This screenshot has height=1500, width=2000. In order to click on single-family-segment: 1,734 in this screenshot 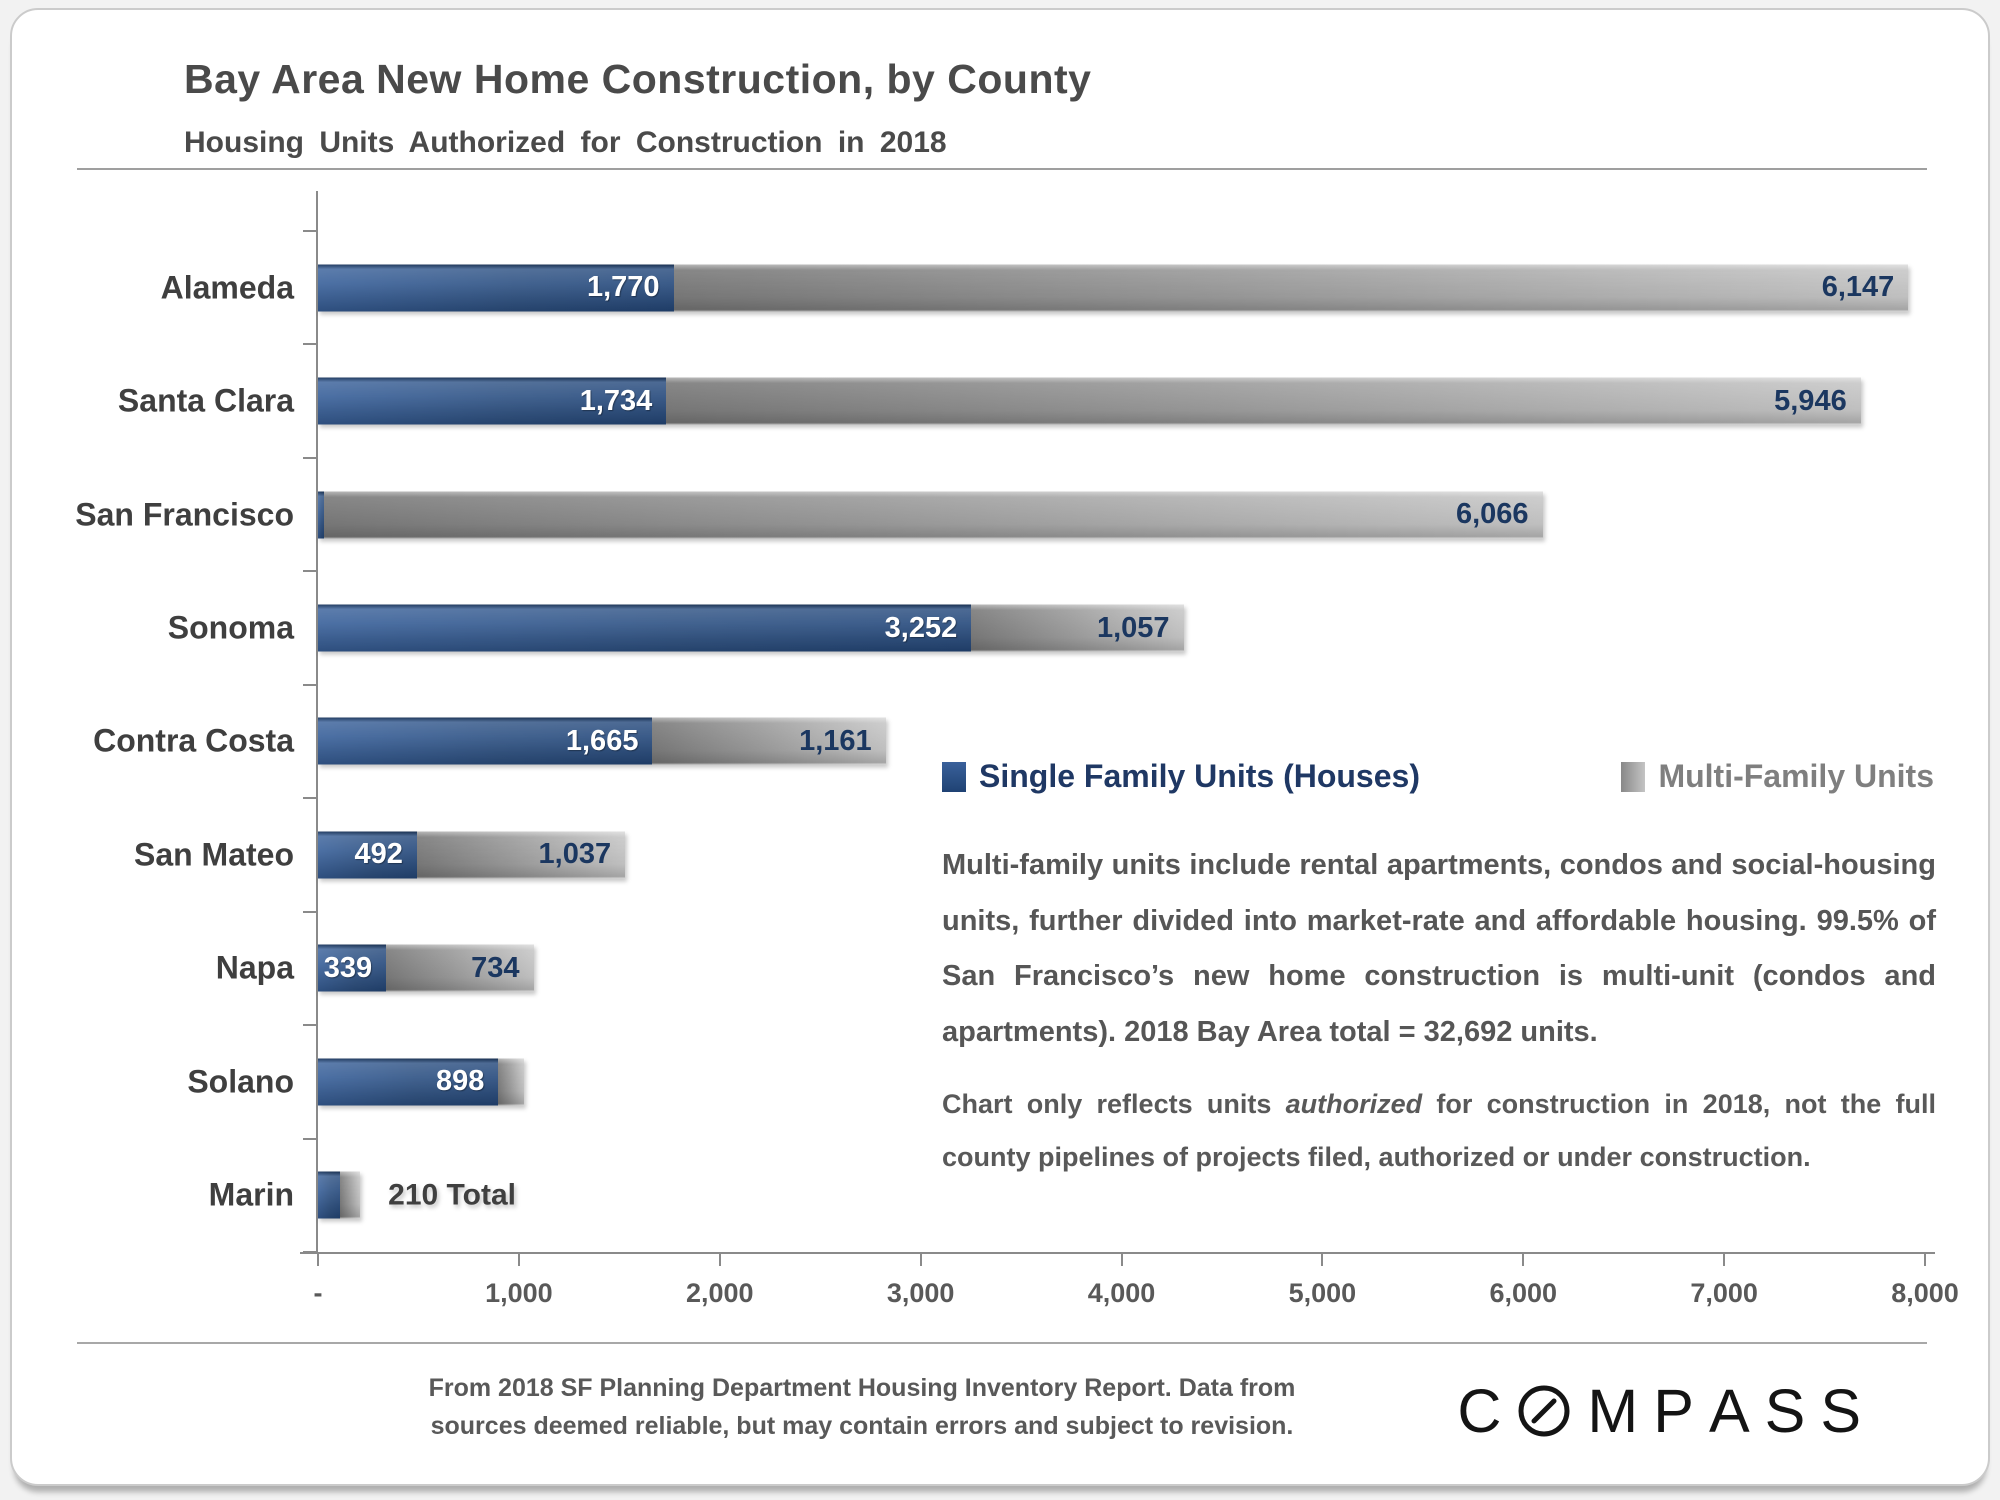, I will do `click(492, 401)`.